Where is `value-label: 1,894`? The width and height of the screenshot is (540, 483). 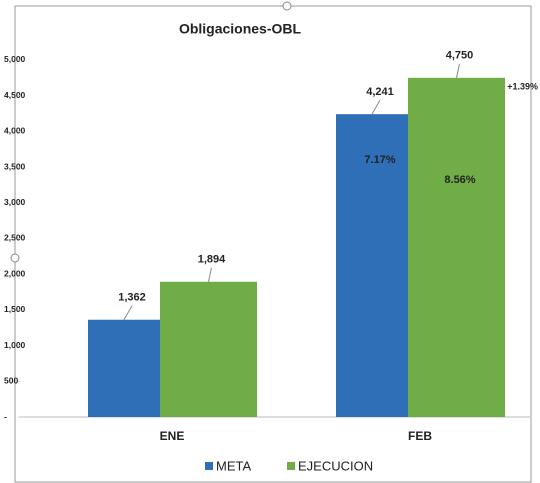
value-label: 1,894 is located at coordinates (212, 260).